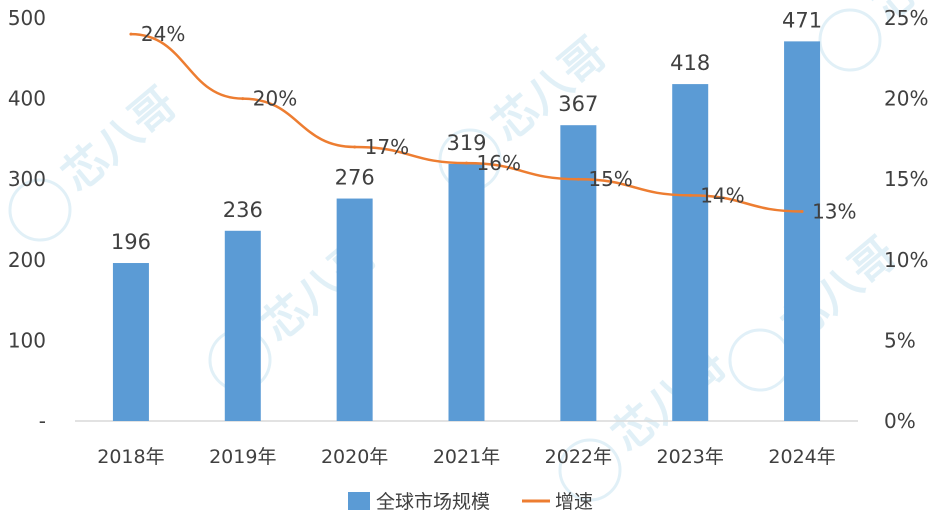 The height and width of the screenshot is (527, 933). I want to click on x-tick-label: 2023年, so click(690, 457).